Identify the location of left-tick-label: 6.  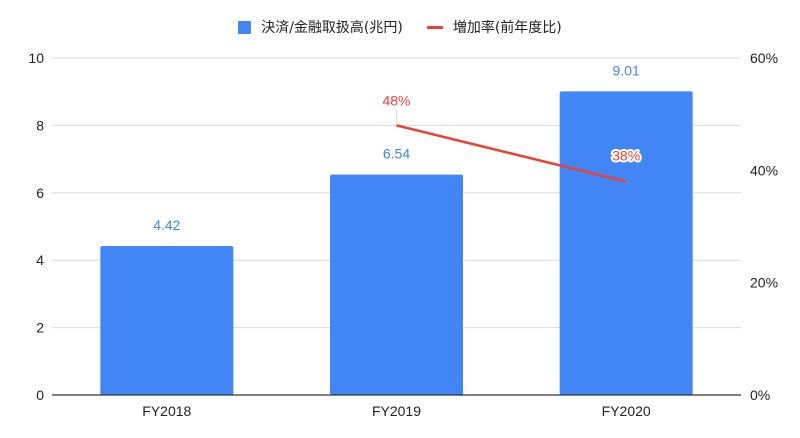
(40, 193).